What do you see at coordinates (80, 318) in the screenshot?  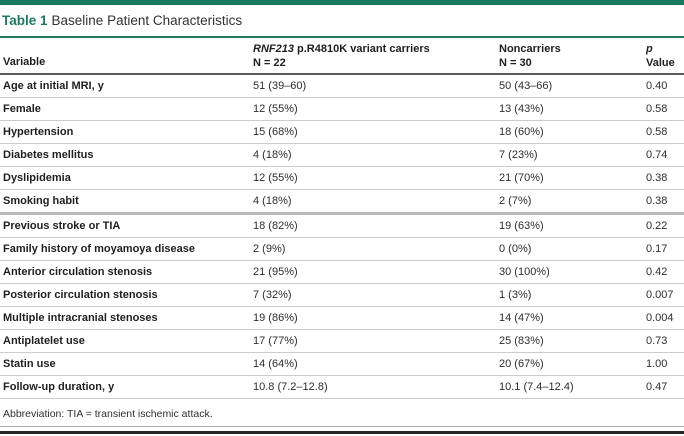 I see `row-variable-label: Multiple intracranial stenoses` at bounding box center [80, 318].